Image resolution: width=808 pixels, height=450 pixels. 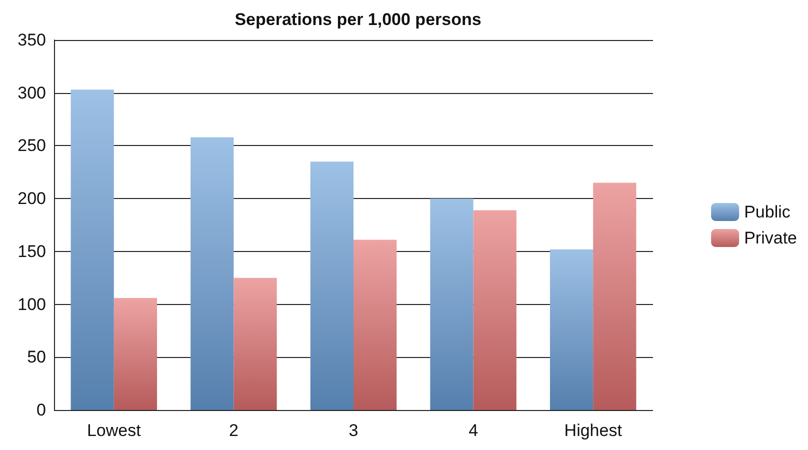 I want to click on x-tick-label: Lowest, so click(x=114, y=430).